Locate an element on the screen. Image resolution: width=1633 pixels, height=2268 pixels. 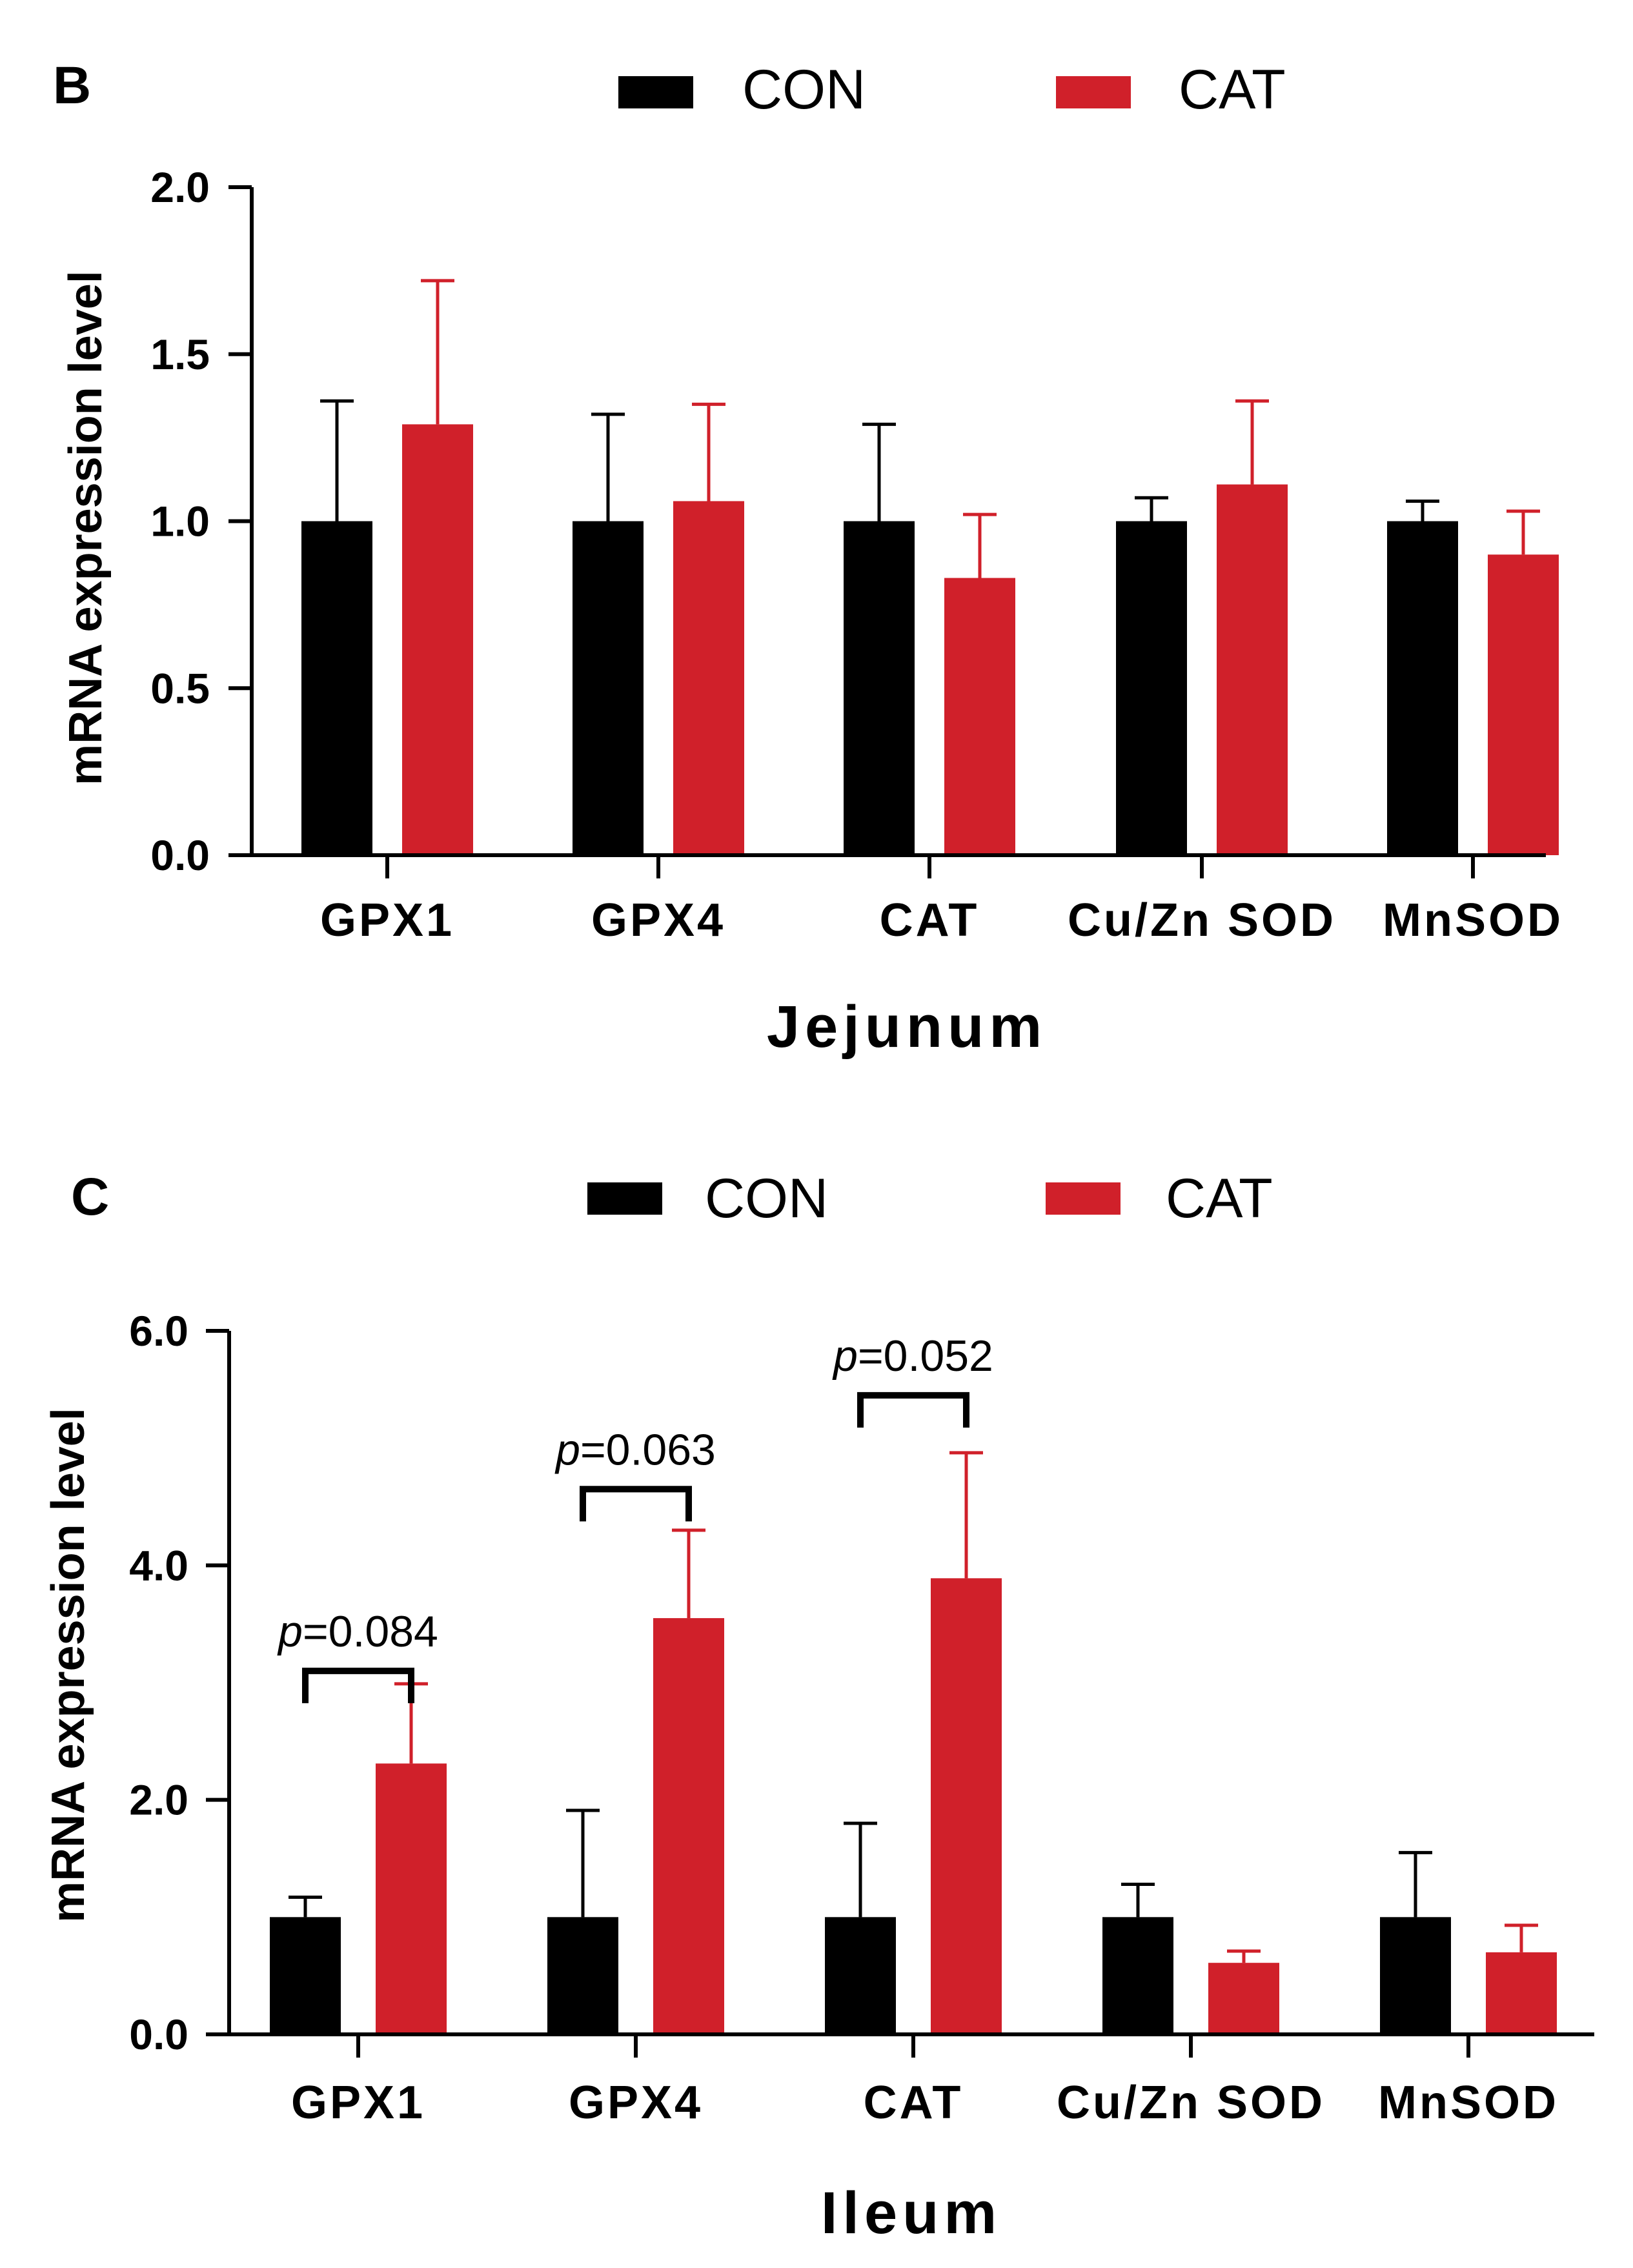
y-tick-label: 0.5 is located at coordinates (180, 688).